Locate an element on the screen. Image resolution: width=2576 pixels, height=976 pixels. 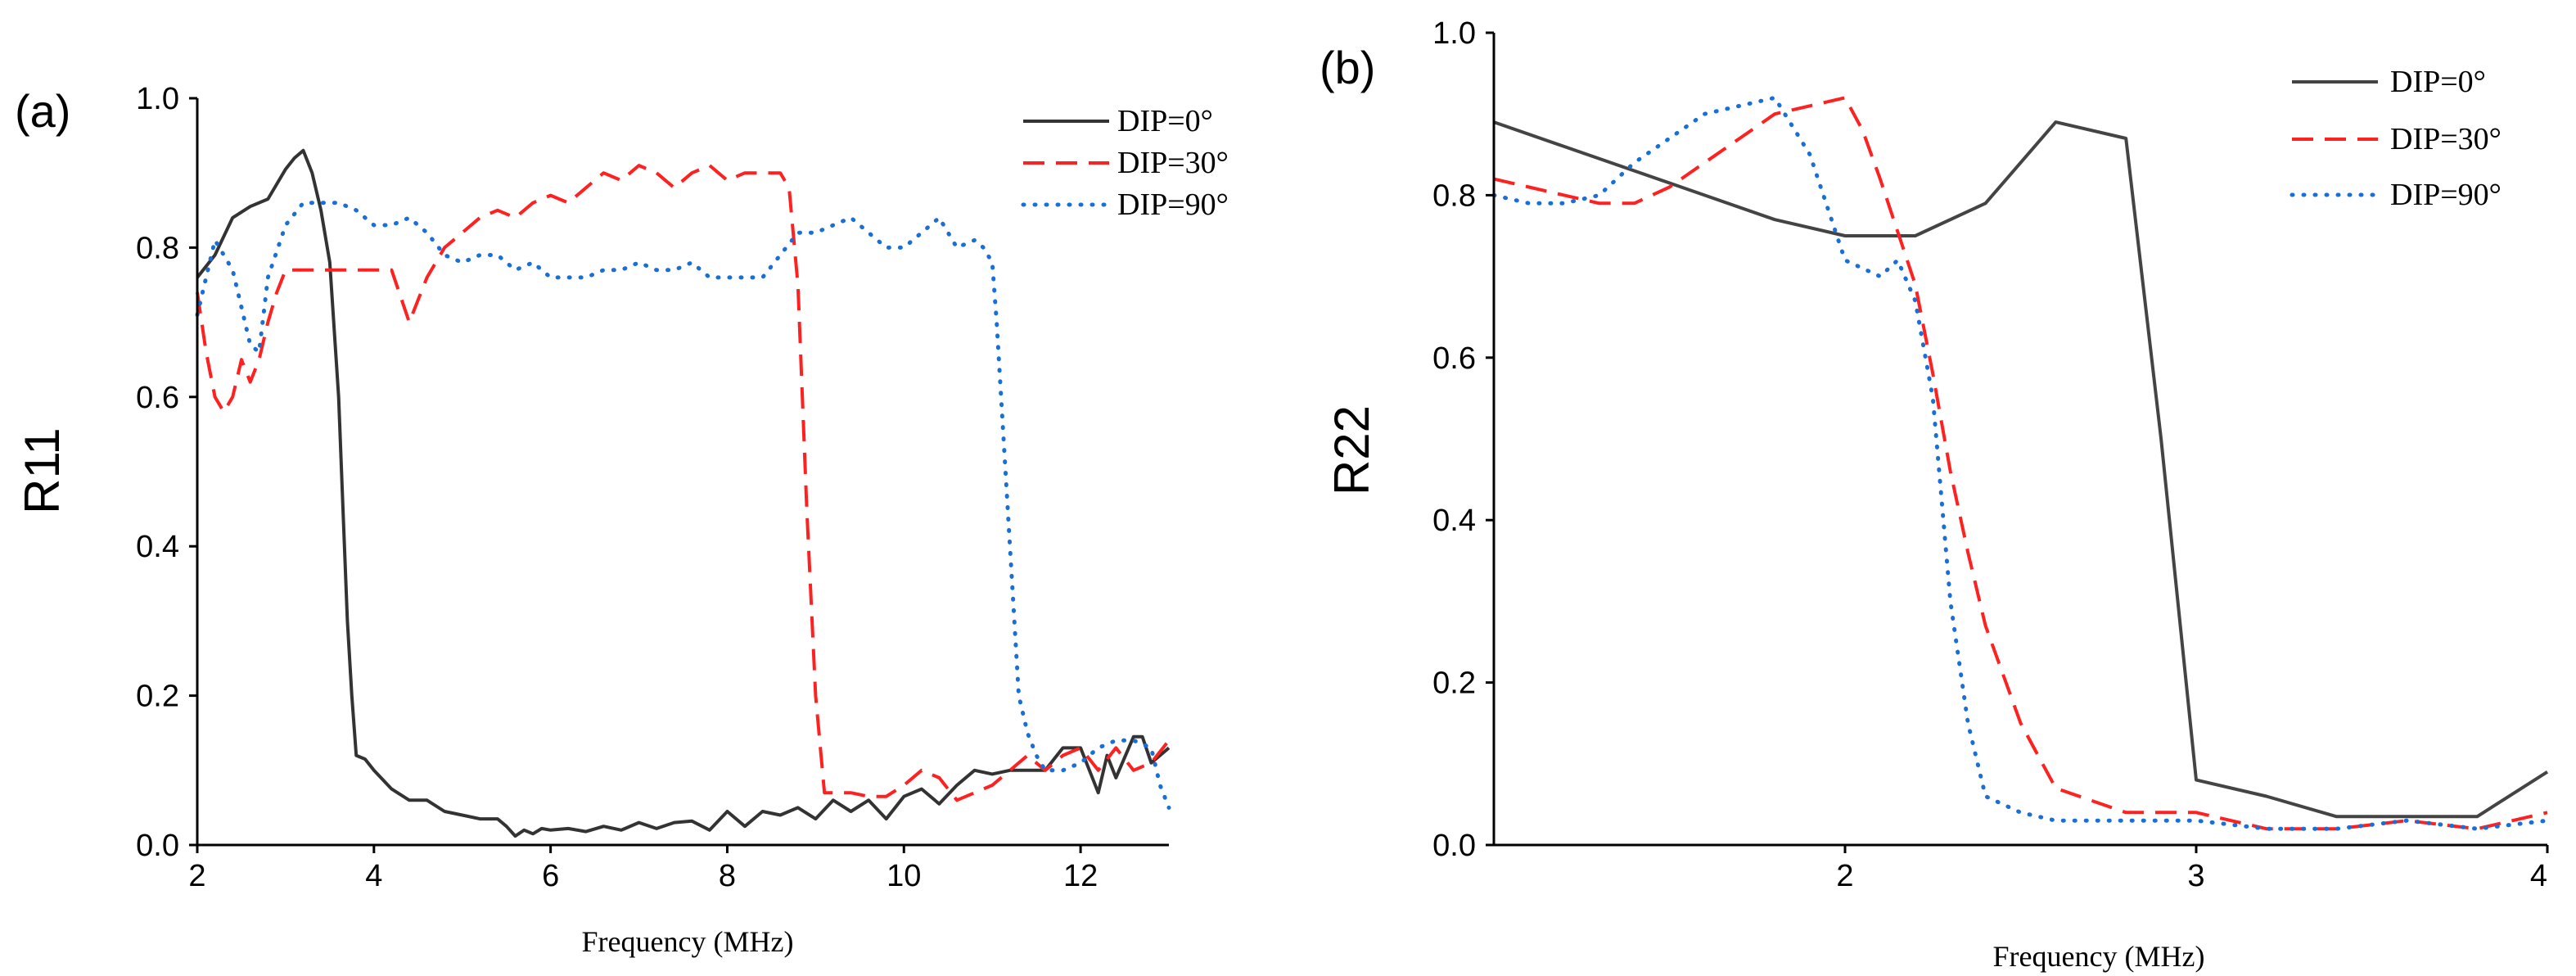
panel-a-legend-entry: DIP=90° is located at coordinates (1125, 205).